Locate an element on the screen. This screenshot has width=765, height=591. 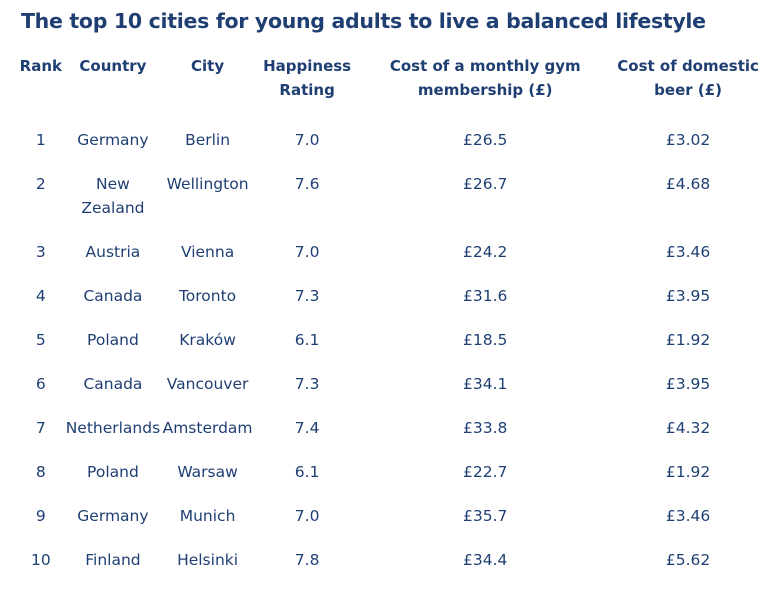
gym-cost-cell: £34.4 is located at coordinates (485, 560).